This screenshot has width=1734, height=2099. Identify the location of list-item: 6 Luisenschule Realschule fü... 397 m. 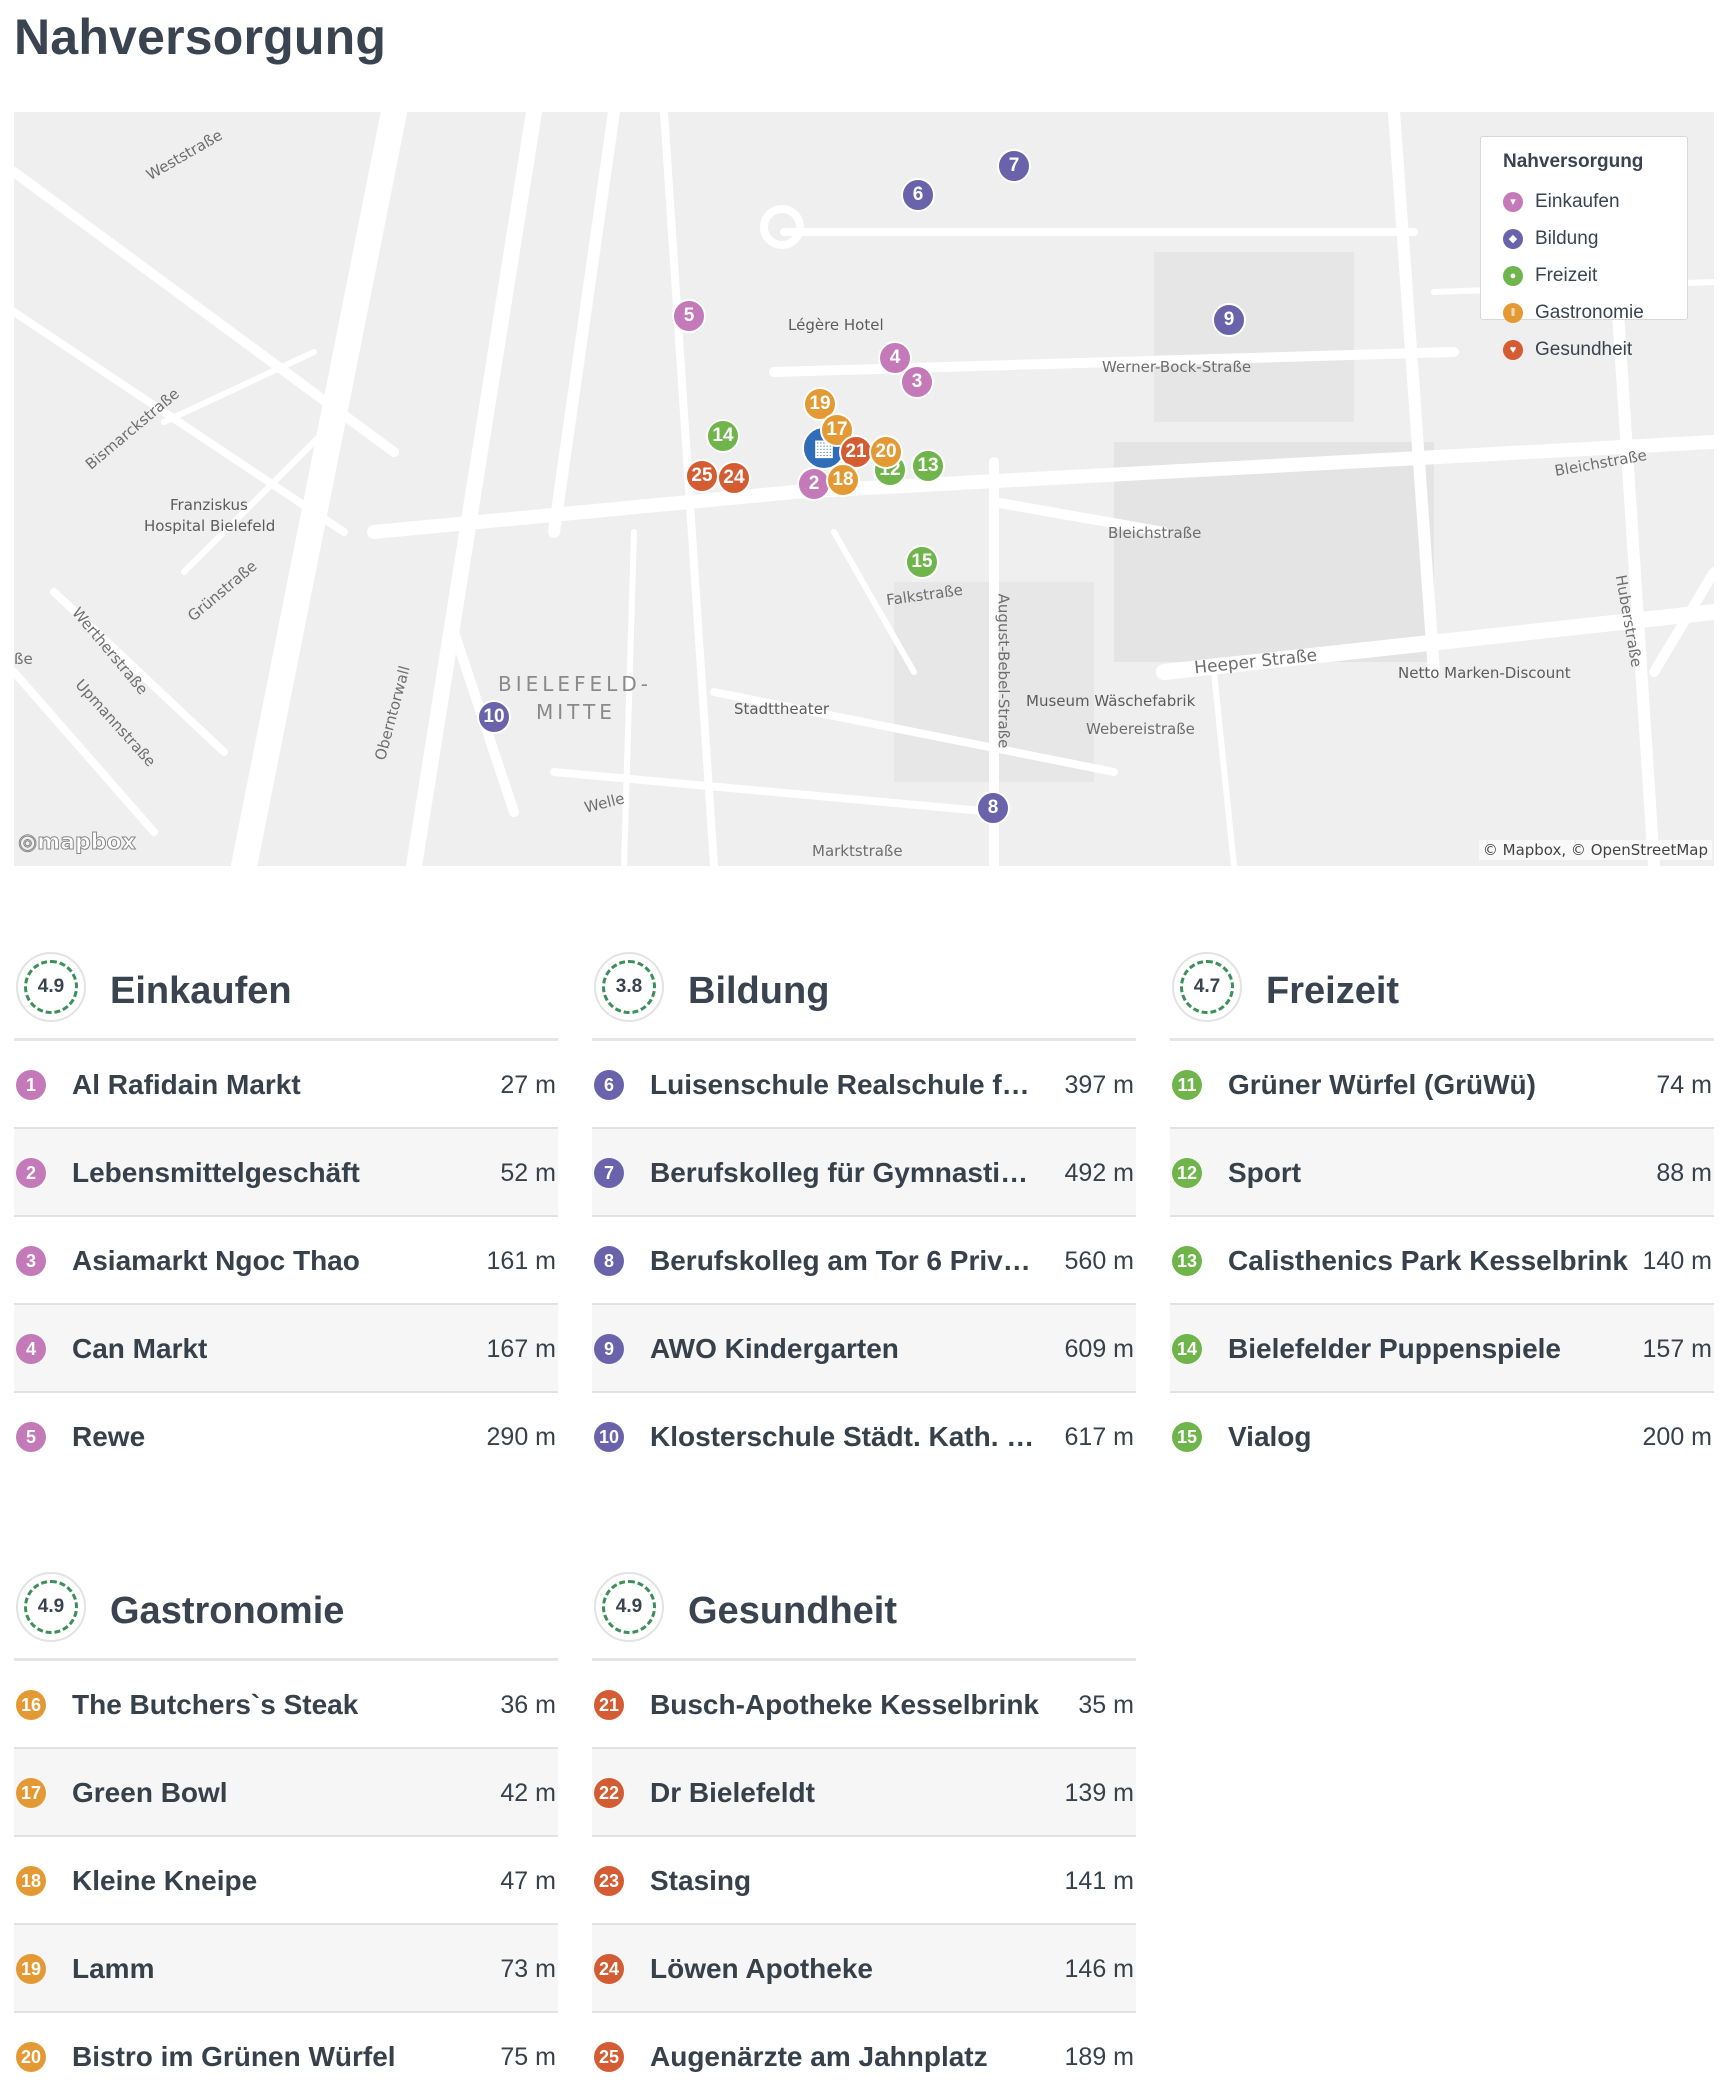
(864, 1085).